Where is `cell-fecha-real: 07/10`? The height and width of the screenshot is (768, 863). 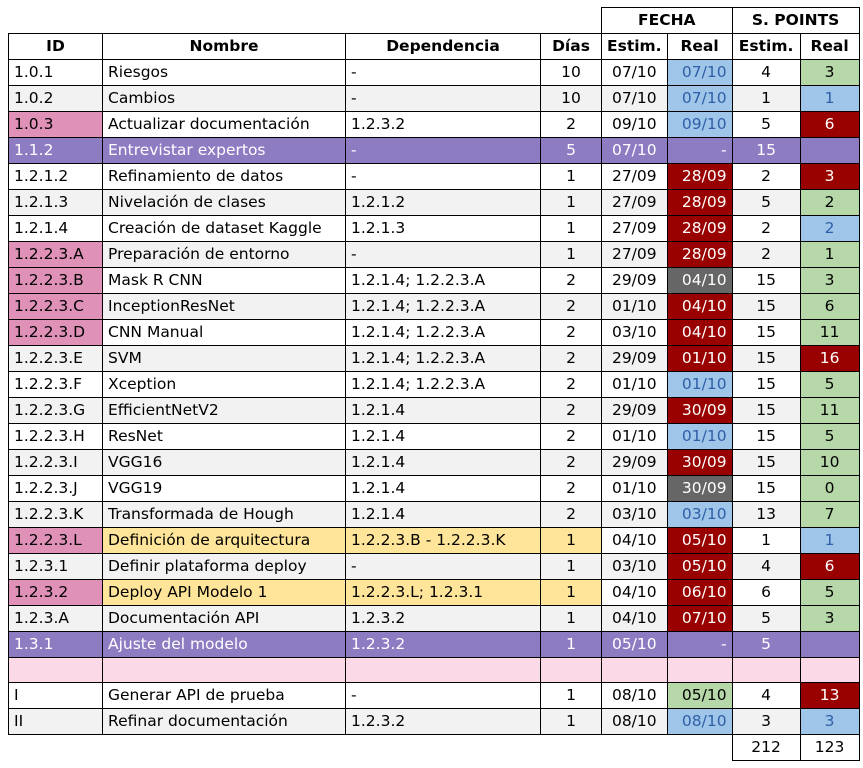
cell-fecha-real: 07/10 is located at coordinates (699, 98).